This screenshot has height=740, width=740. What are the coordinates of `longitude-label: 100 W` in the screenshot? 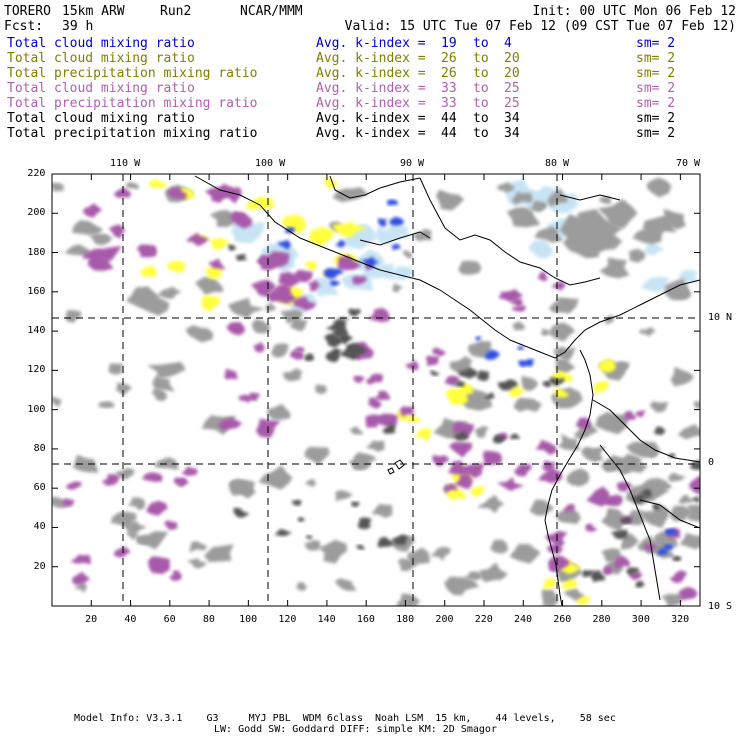 It's located at (270, 163).